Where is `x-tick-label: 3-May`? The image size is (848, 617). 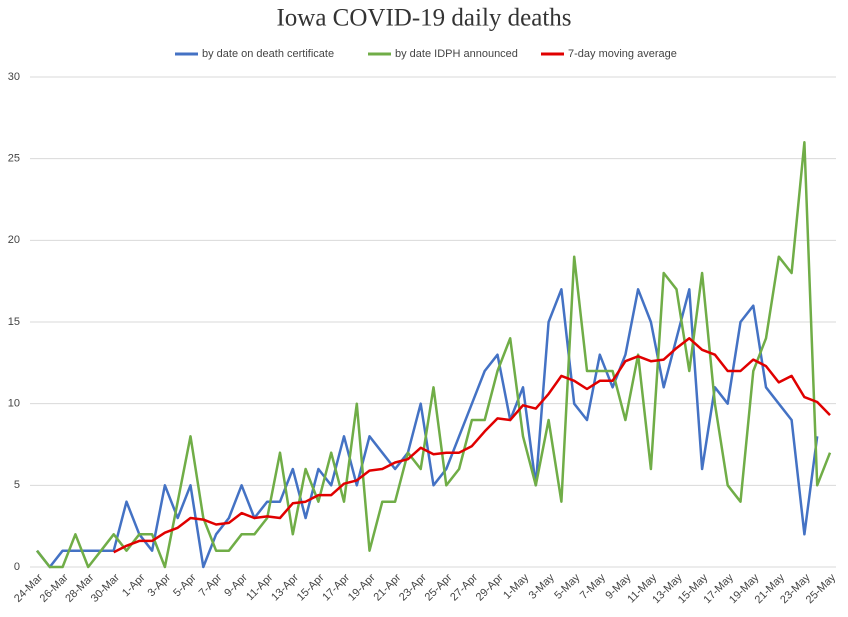 x-tick-label: 3-May is located at coordinates (542, 586).